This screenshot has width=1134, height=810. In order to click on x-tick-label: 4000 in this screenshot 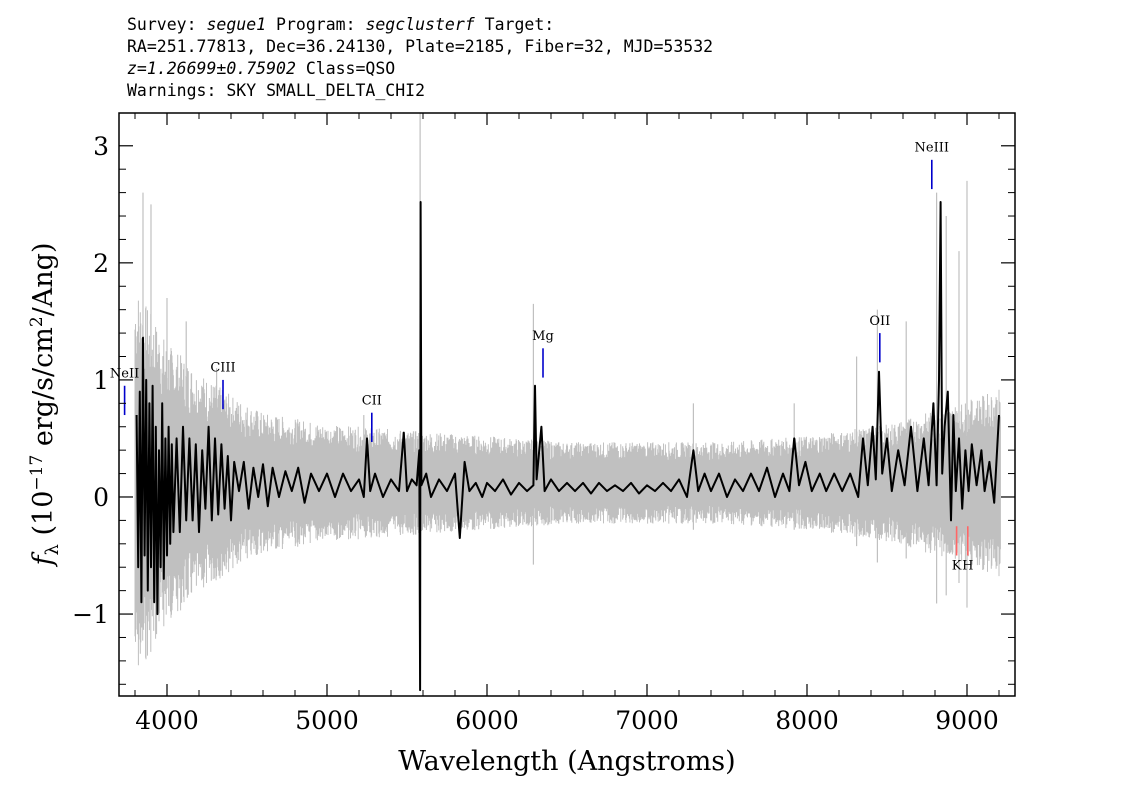, I will do `click(167, 720)`.